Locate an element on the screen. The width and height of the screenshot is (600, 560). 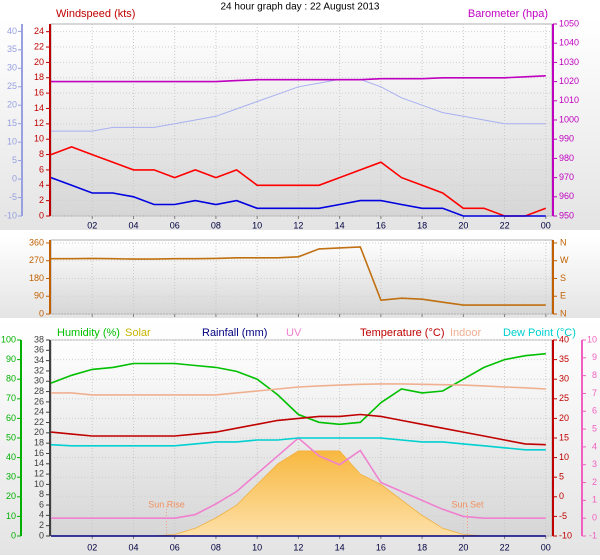
y-tick-label: 950 is located at coordinates (566, 215).